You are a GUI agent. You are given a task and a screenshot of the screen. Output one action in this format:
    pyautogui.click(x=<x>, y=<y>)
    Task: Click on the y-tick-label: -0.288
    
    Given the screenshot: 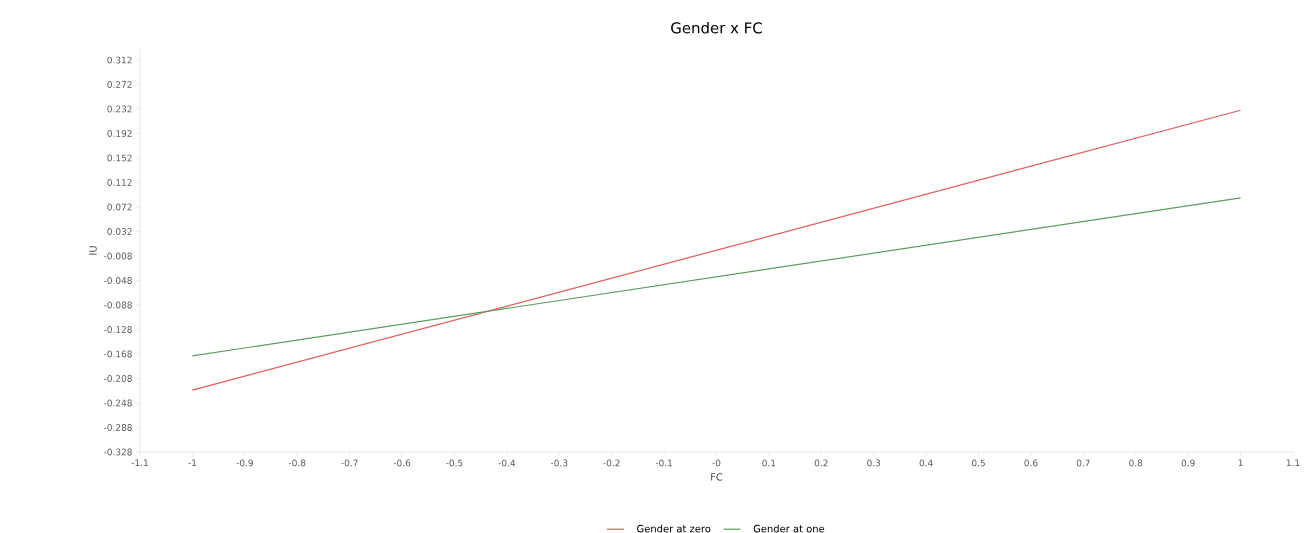 What is the action you would take?
    pyautogui.click(x=118, y=427)
    